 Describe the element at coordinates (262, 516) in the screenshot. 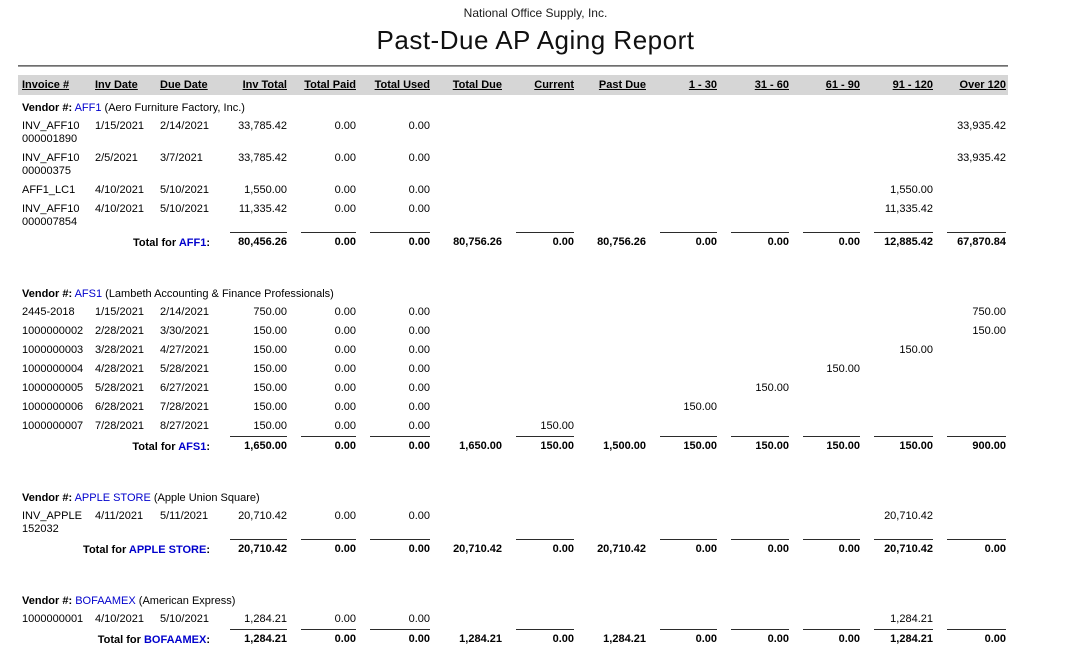

I see `cell-inv_total: 20,710.42` at that location.